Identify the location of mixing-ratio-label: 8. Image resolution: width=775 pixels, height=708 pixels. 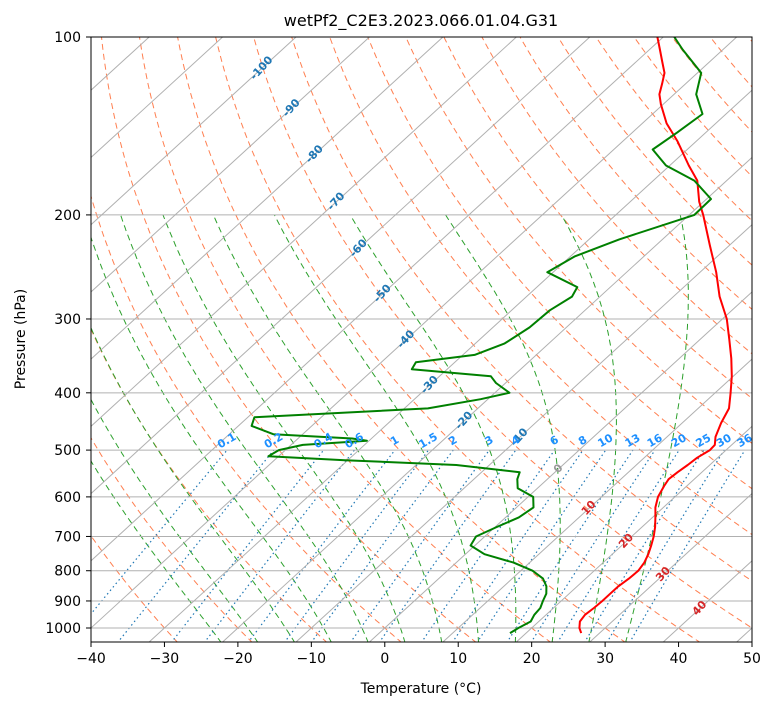
(582, 440).